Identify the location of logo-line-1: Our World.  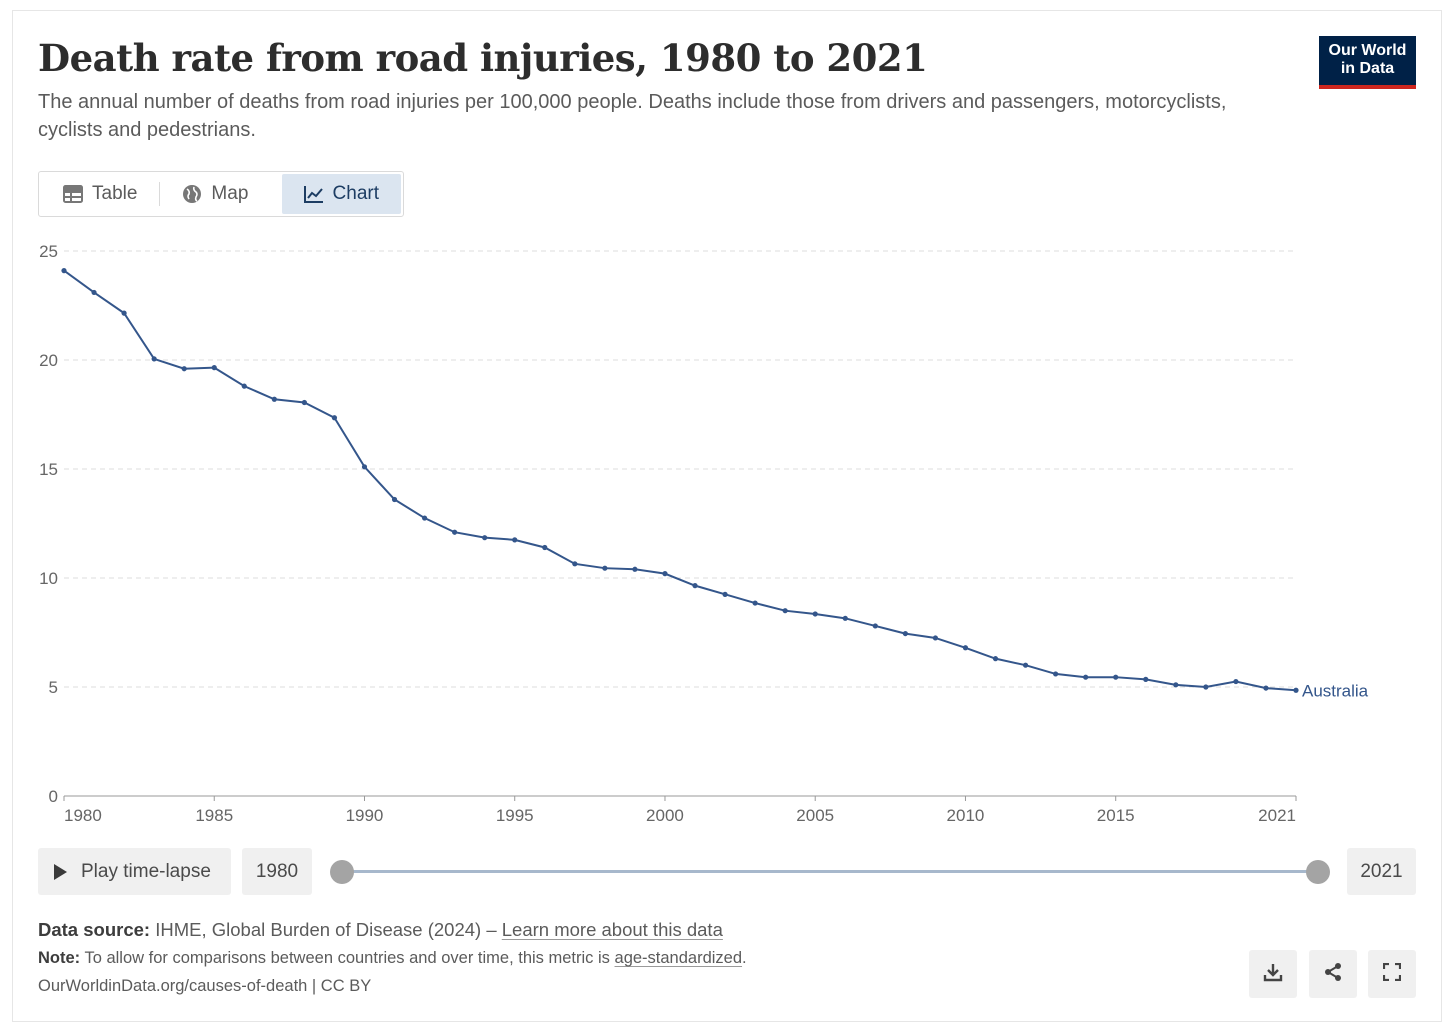
(1367, 50).